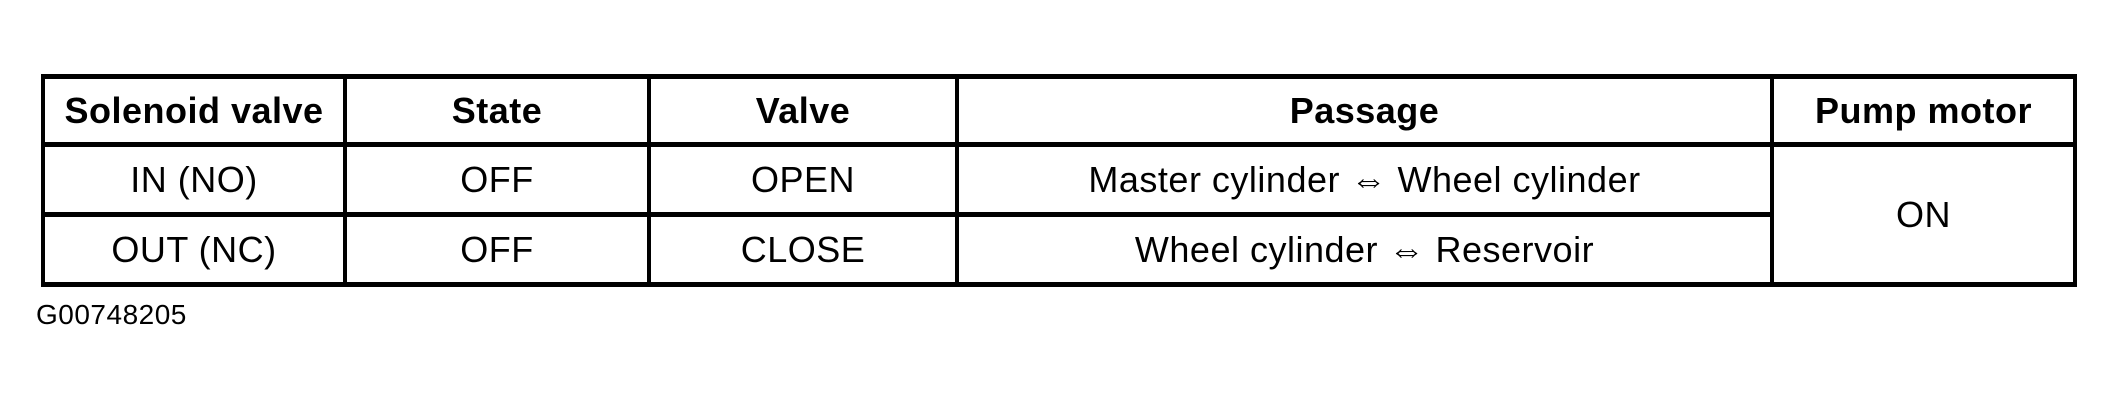 Image resolution: width=2113 pixels, height=403 pixels. What do you see at coordinates (194, 179) in the screenshot?
I see `cell-solenoid-valve-in: IN (NO)` at bounding box center [194, 179].